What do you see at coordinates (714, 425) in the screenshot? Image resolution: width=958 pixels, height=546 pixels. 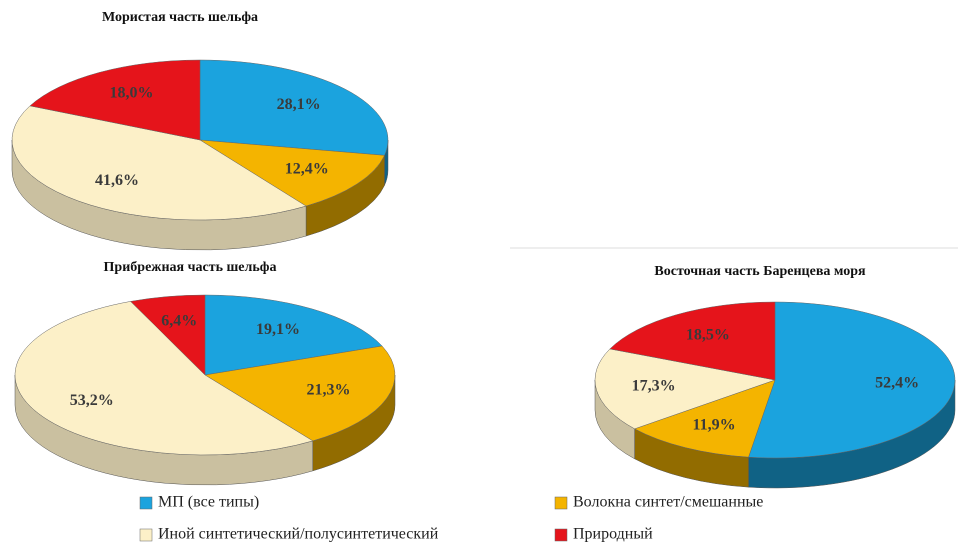 I see `data-label: 11,9%` at bounding box center [714, 425].